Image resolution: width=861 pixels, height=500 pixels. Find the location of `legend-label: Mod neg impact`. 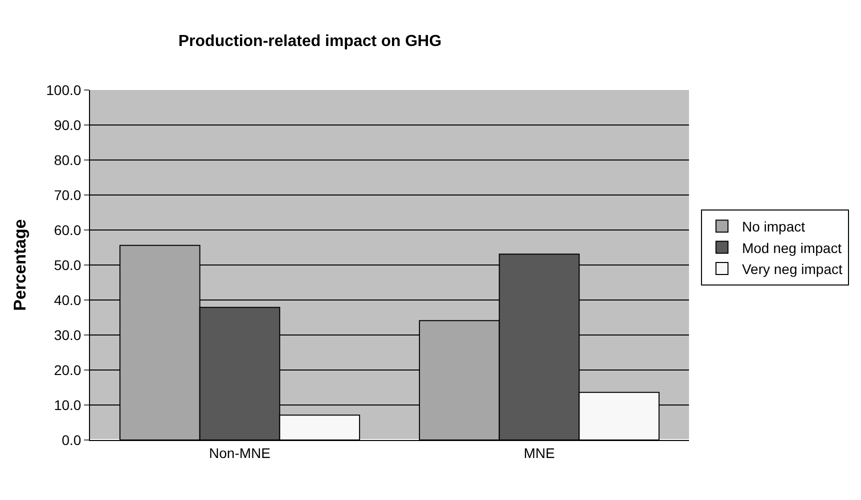

legend-label: Mod neg impact is located at coordinates (792, 248).